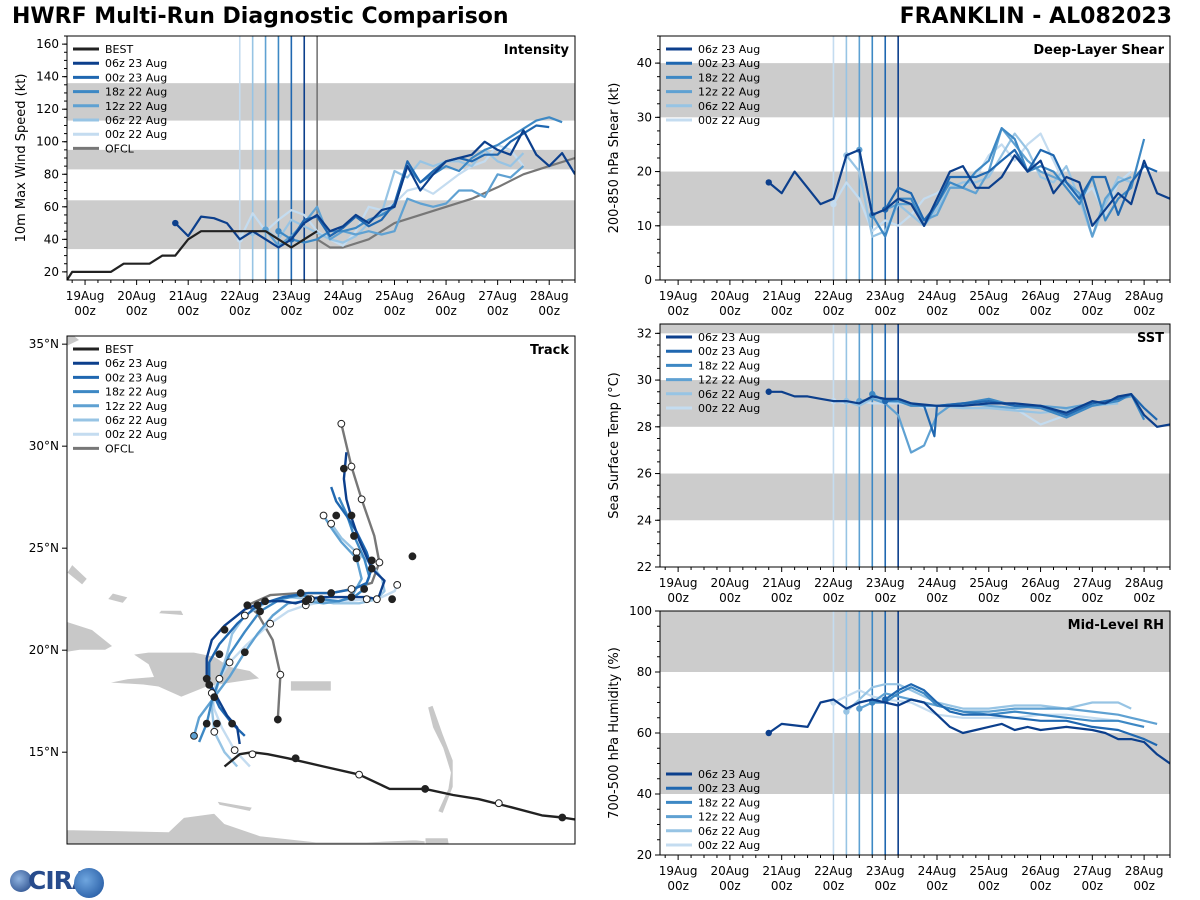 The height and width of the screenshot is (900, 1200). What do you see at coordinates (192, 255) in the screenshot?
I see `series-best` at bounding box center [192, 255].